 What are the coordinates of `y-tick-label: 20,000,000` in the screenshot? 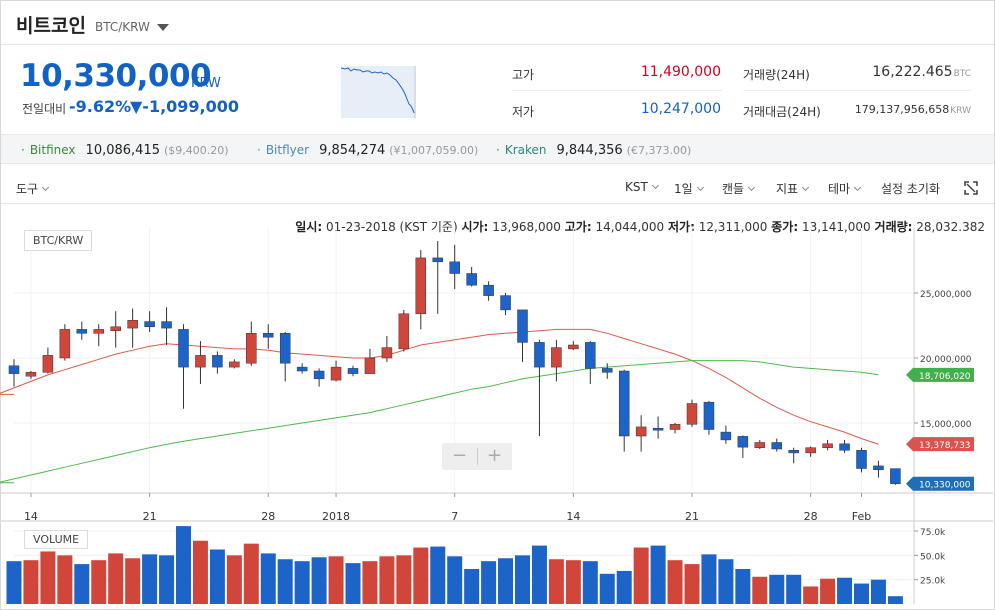 It's located at (946, 360).